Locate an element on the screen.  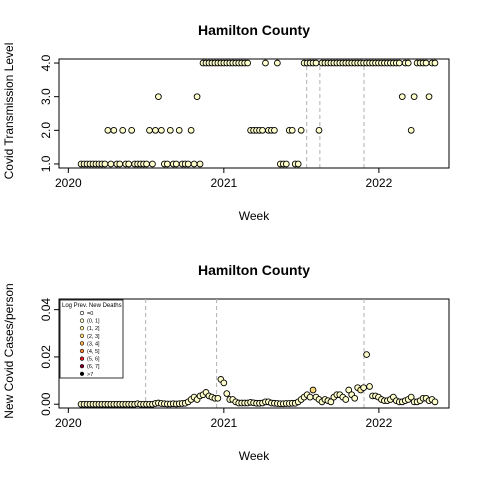
chart-1-xtick-label-0: 2020 is located at coordinates (68, 183).